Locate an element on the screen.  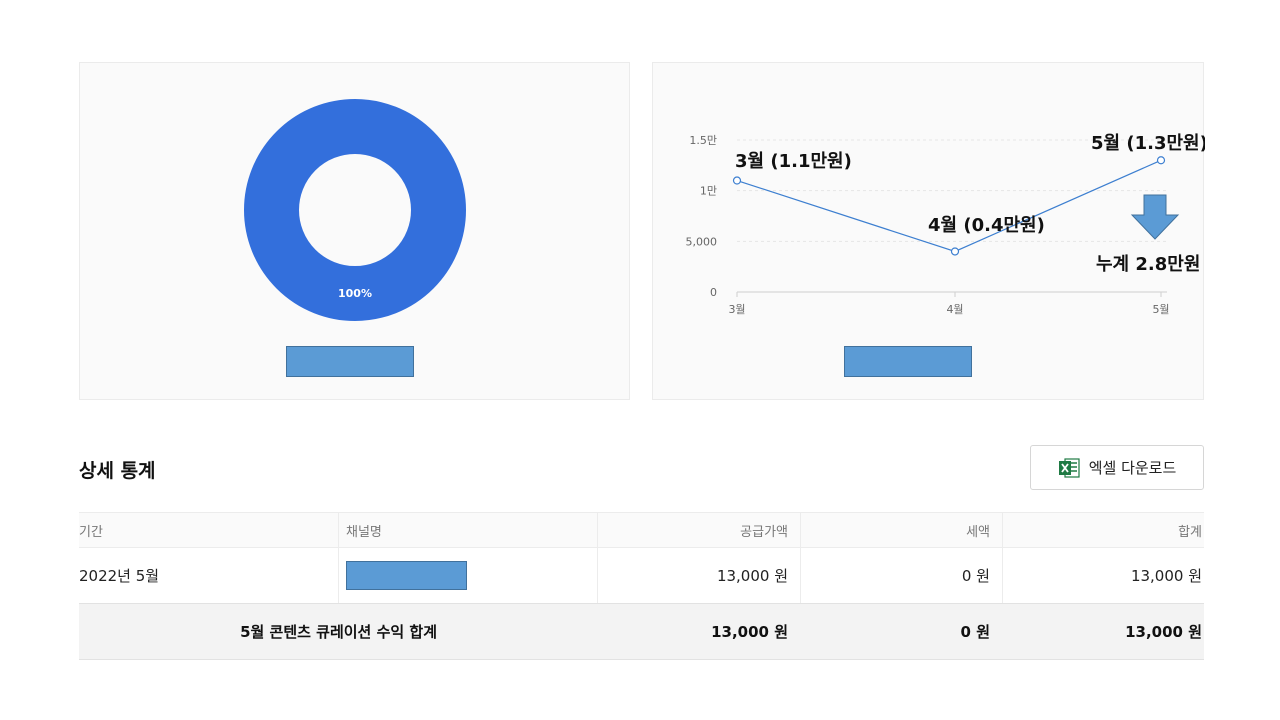
data-annotation: 4월 (0.4만원) is located at coordinates (986, 225).